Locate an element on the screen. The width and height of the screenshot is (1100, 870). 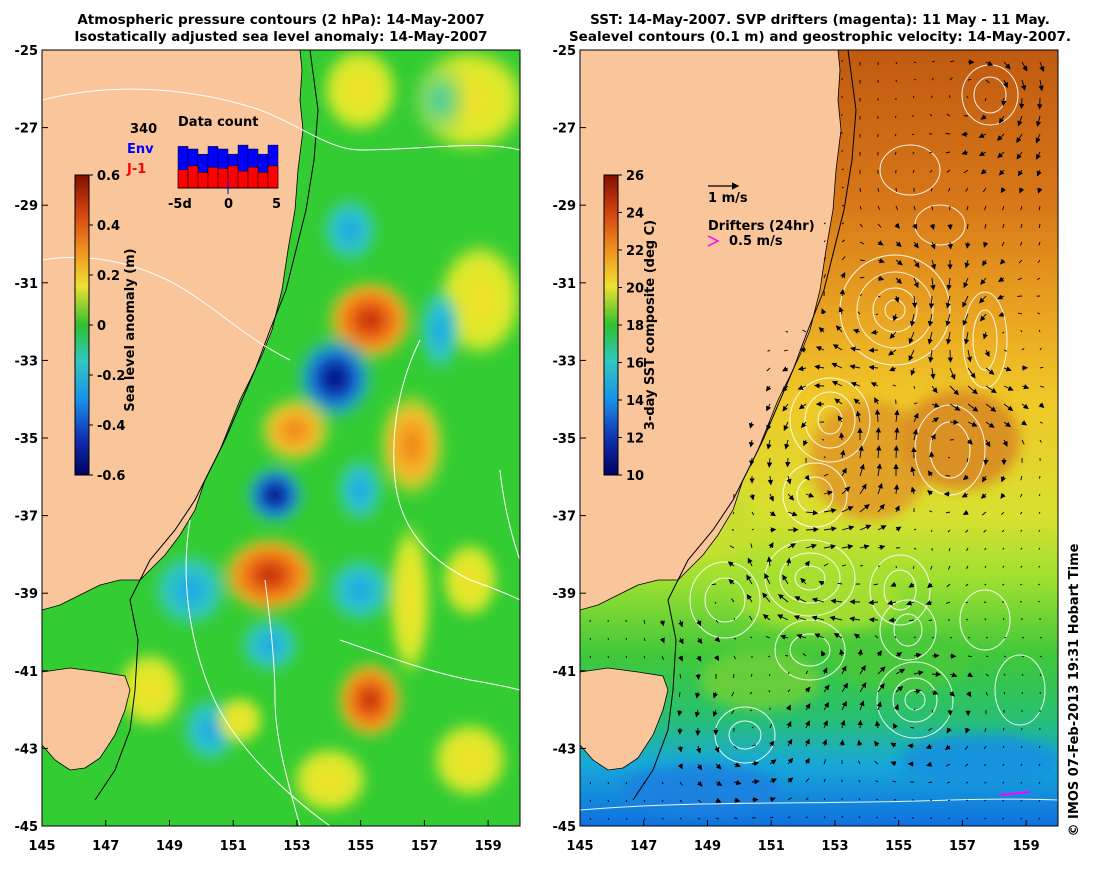
right-xtick-label: 157 is located at coordinates (962, 846).